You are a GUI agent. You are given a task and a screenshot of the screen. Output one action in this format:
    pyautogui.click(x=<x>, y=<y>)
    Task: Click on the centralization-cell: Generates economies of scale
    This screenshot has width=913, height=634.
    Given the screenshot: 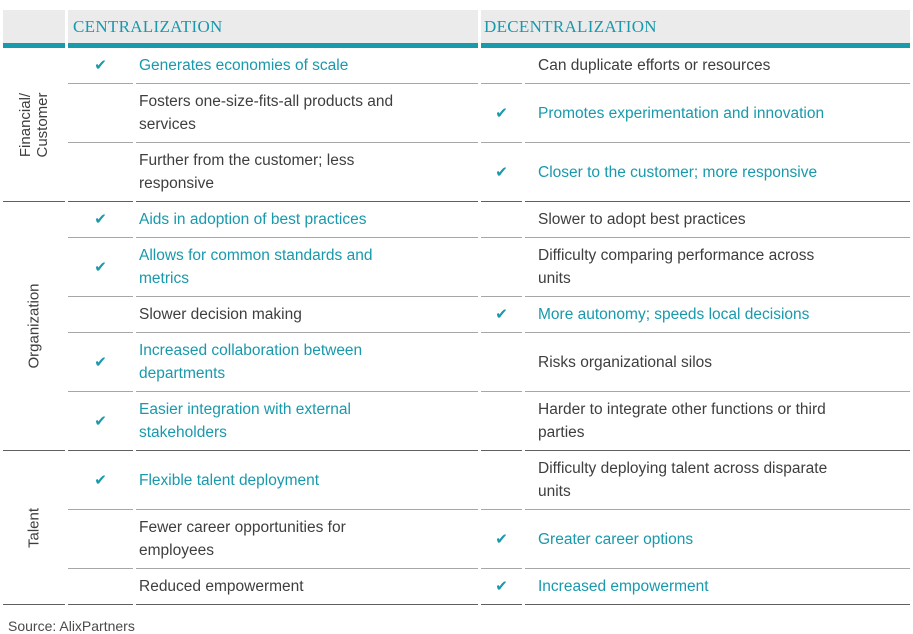 What is the action you would take?
    pyautogui.click(x=307, y=66)
    